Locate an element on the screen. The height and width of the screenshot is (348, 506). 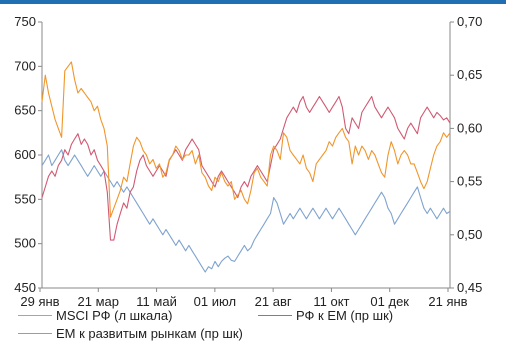
right-tick-label: 0,55 is located at coordinates (469, 181).